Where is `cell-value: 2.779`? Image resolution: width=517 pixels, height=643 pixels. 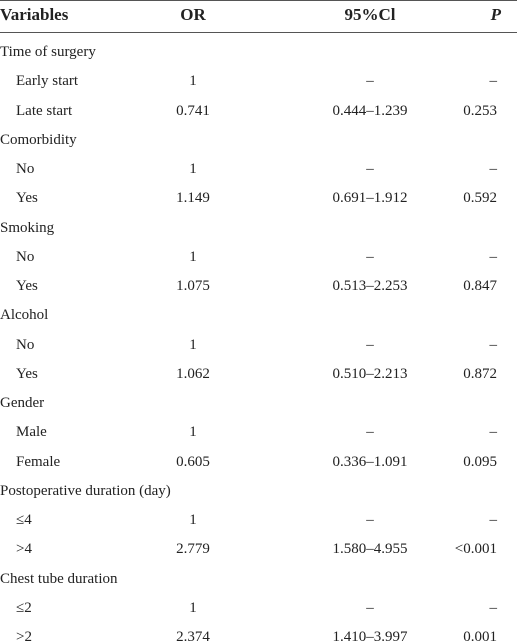
cell-value: 2.779 is located at coordinates (193, 549).